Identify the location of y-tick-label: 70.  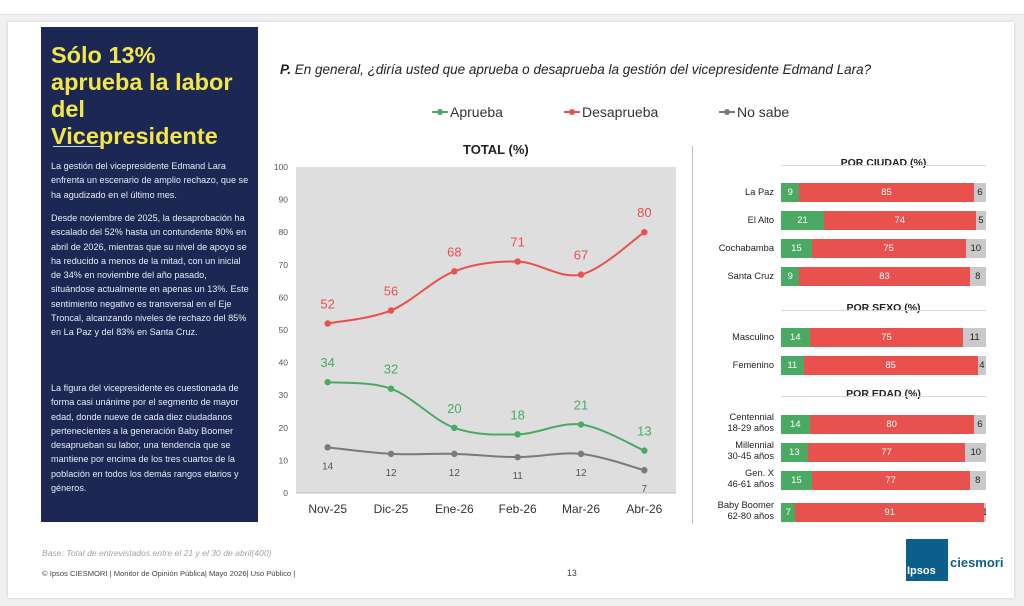
(284, 265).